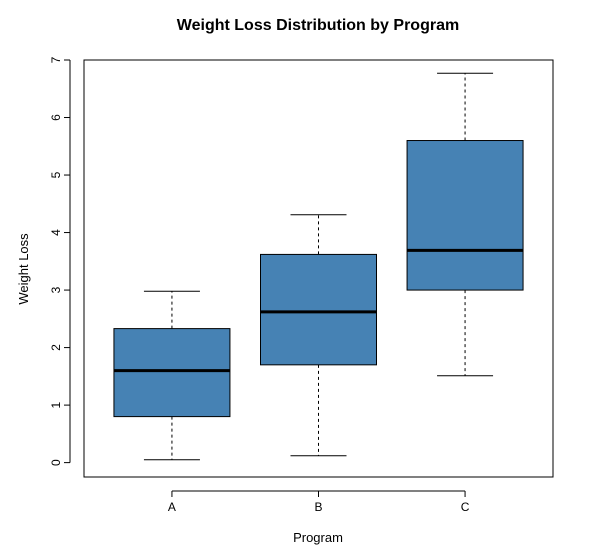 Image resolution: width=610 pixels, height=555 pixels. Describe the element at coordinates (318, 25) in the screenshot. I see `chart-title: Weight Loss Distribution by Program` at that location.